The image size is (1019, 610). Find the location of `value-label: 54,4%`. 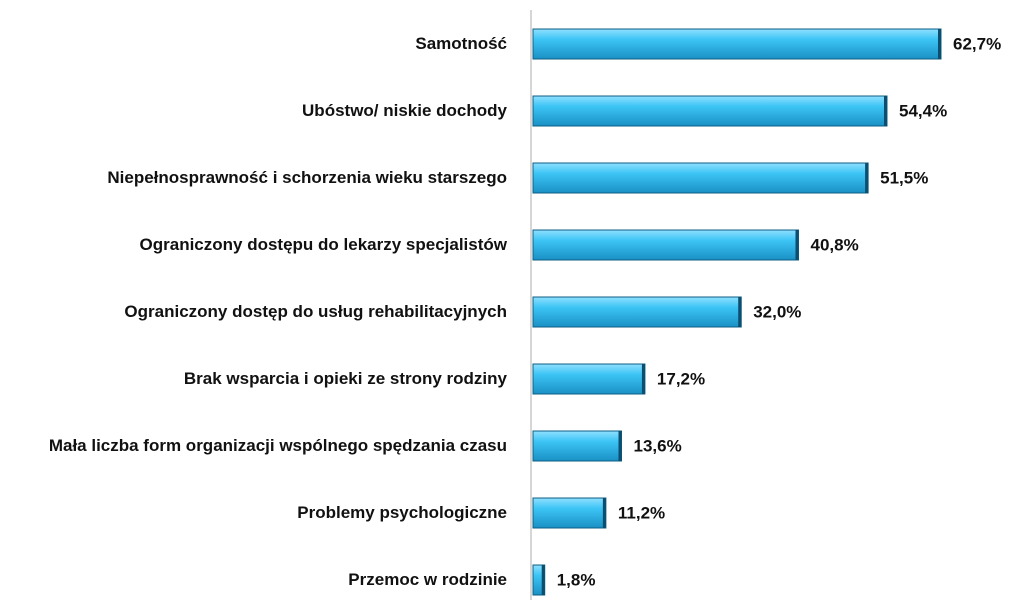

value-label: 54,4% is located at coordinates (923, 110).